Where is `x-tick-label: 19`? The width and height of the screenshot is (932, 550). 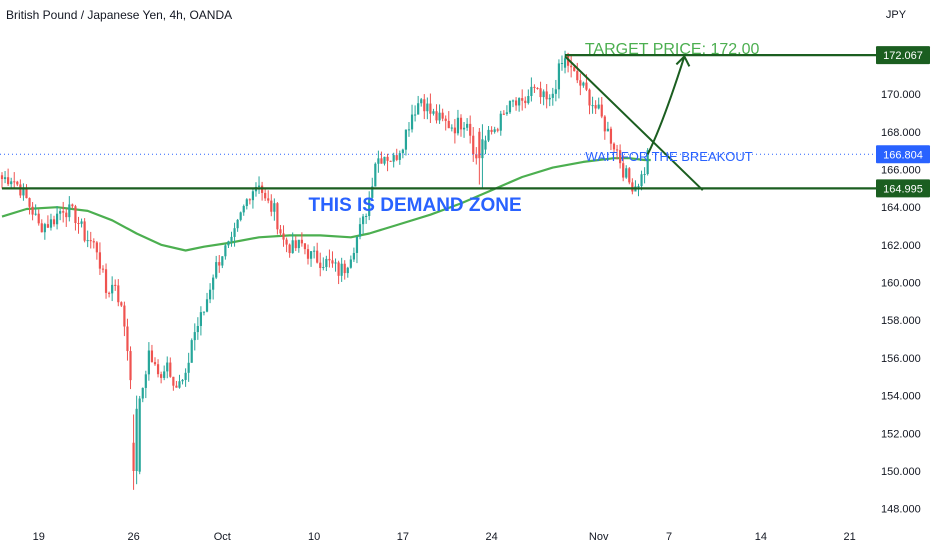
x-tick-label: 19 is located at coordinates (39, 537).